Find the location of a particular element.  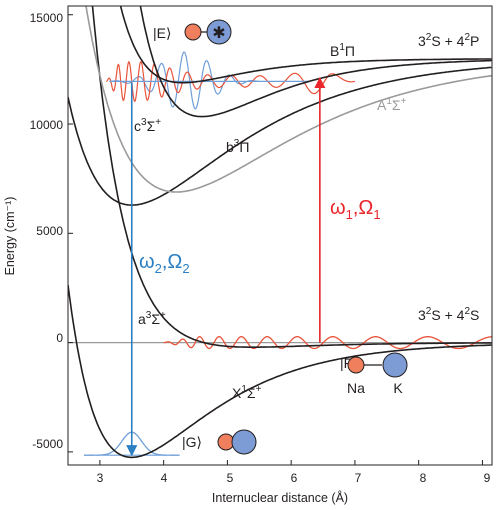

x-tick-label: 6 is located at coordinates (294, 478).